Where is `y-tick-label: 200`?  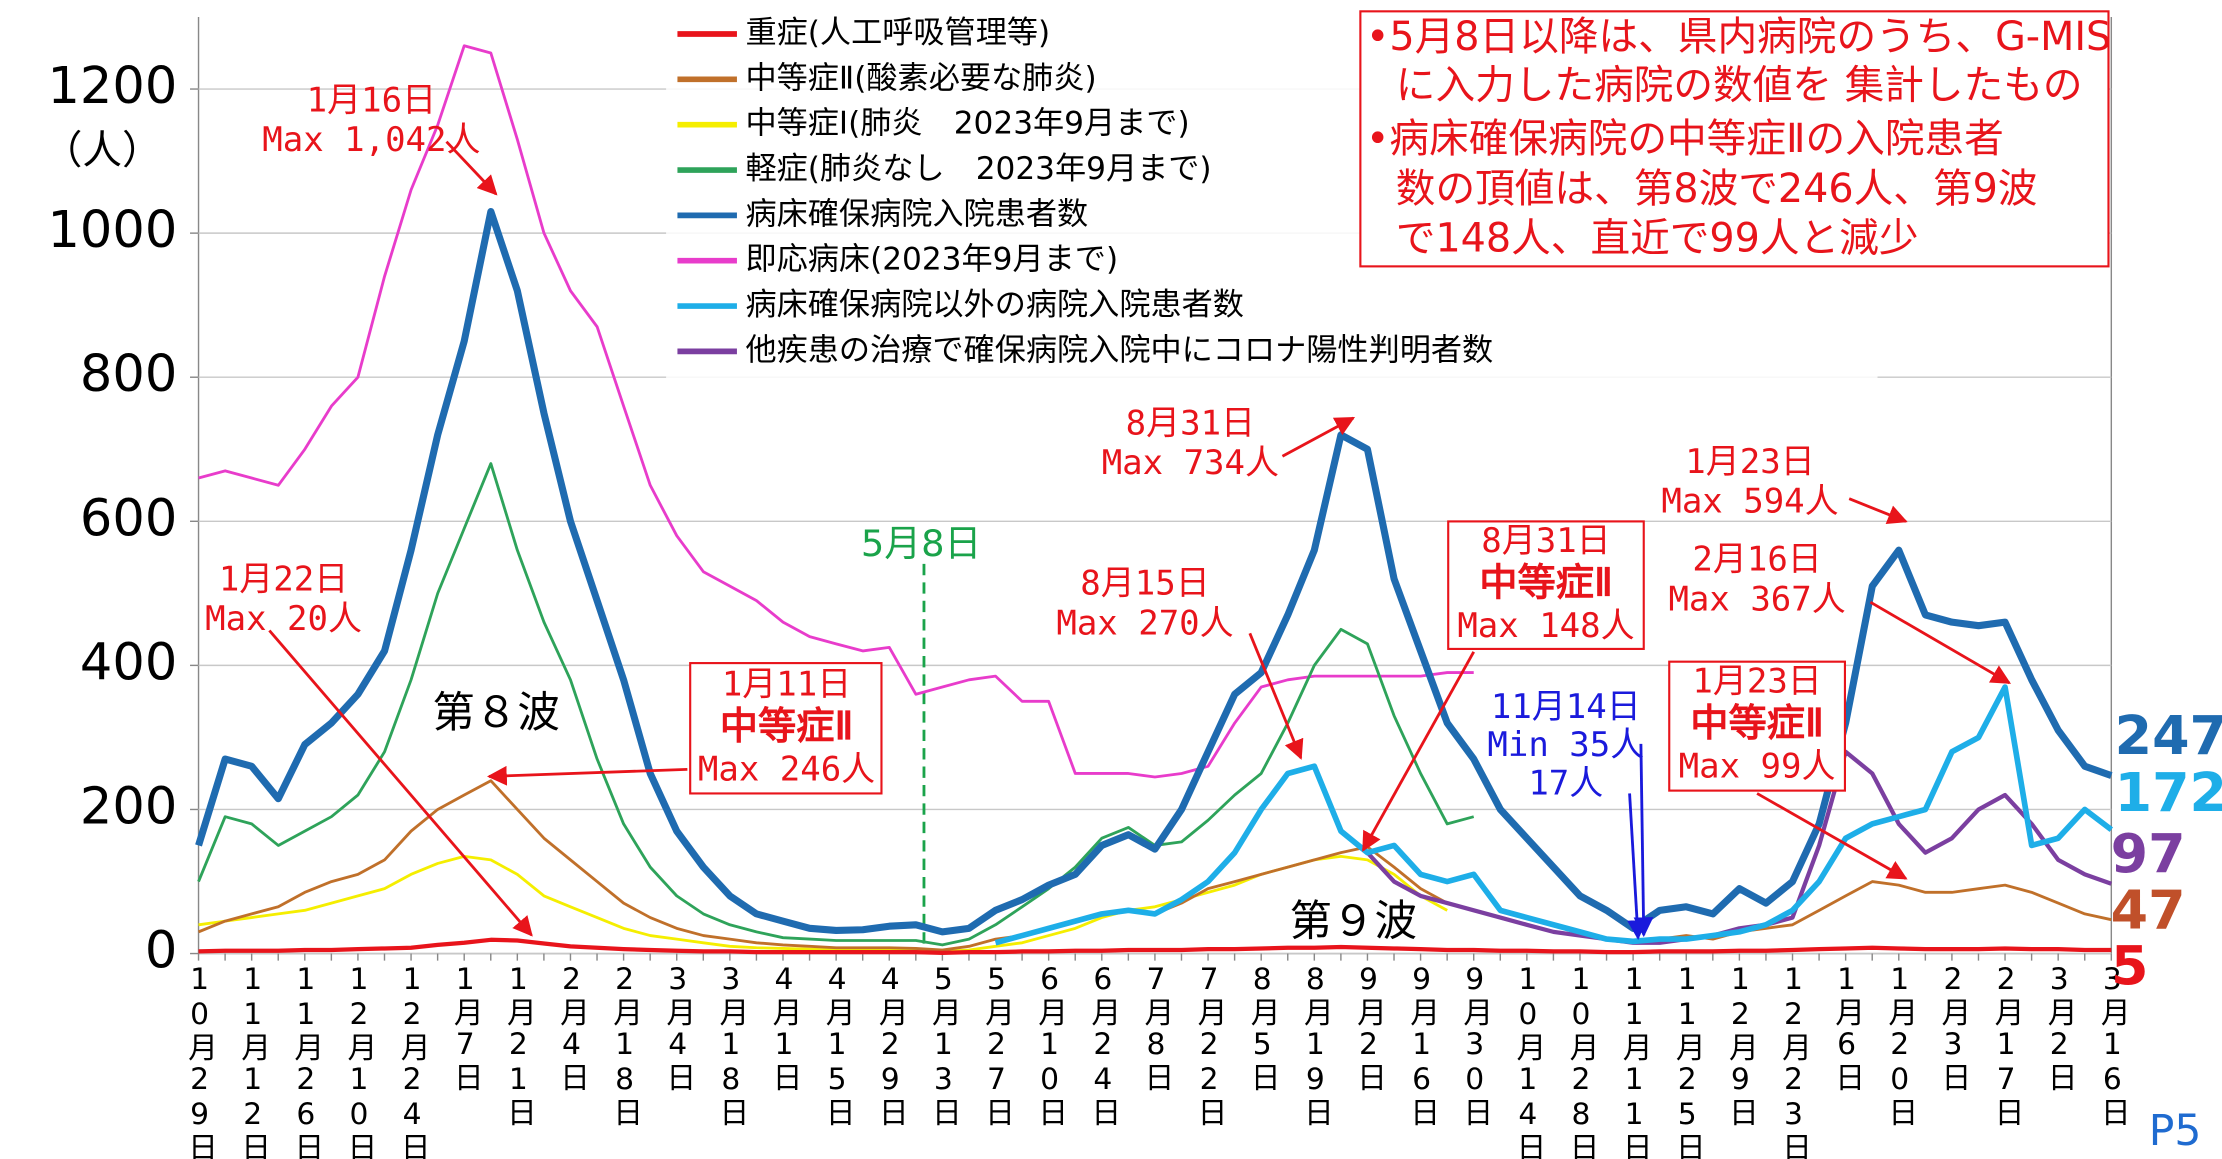
y-tick-label: 200 is located at coordinates (128, 806).